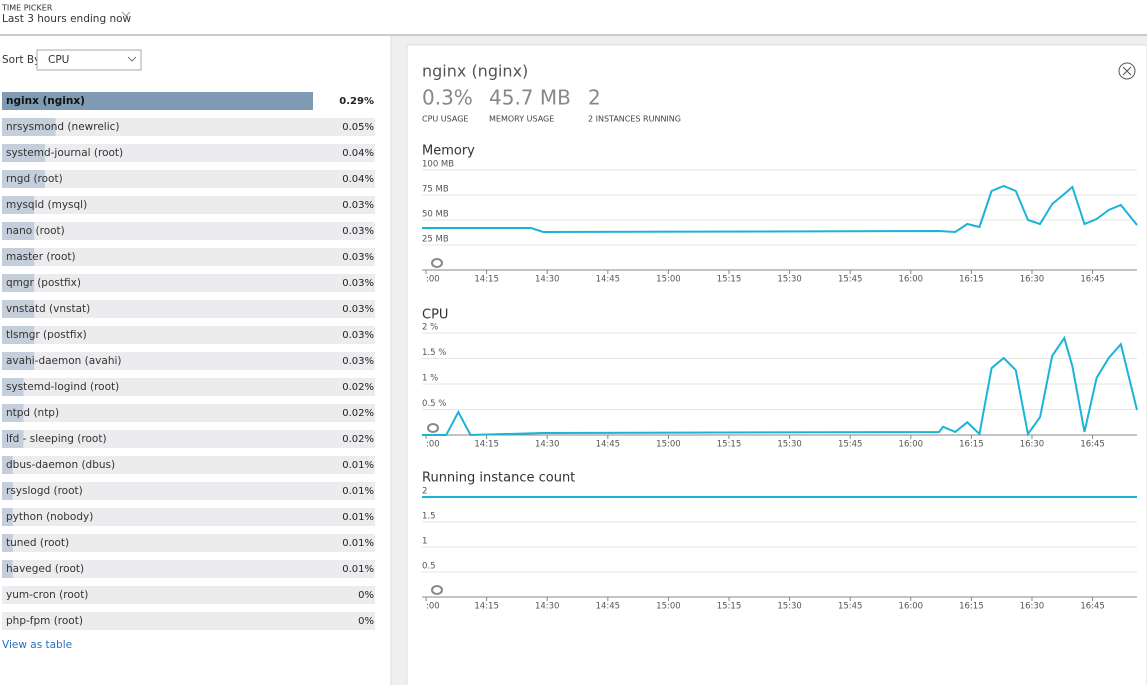  What do you see at coordinates (37, 645) in the screenshot?
I see `view-as-table: View as table` at bounding box center [37, 645].